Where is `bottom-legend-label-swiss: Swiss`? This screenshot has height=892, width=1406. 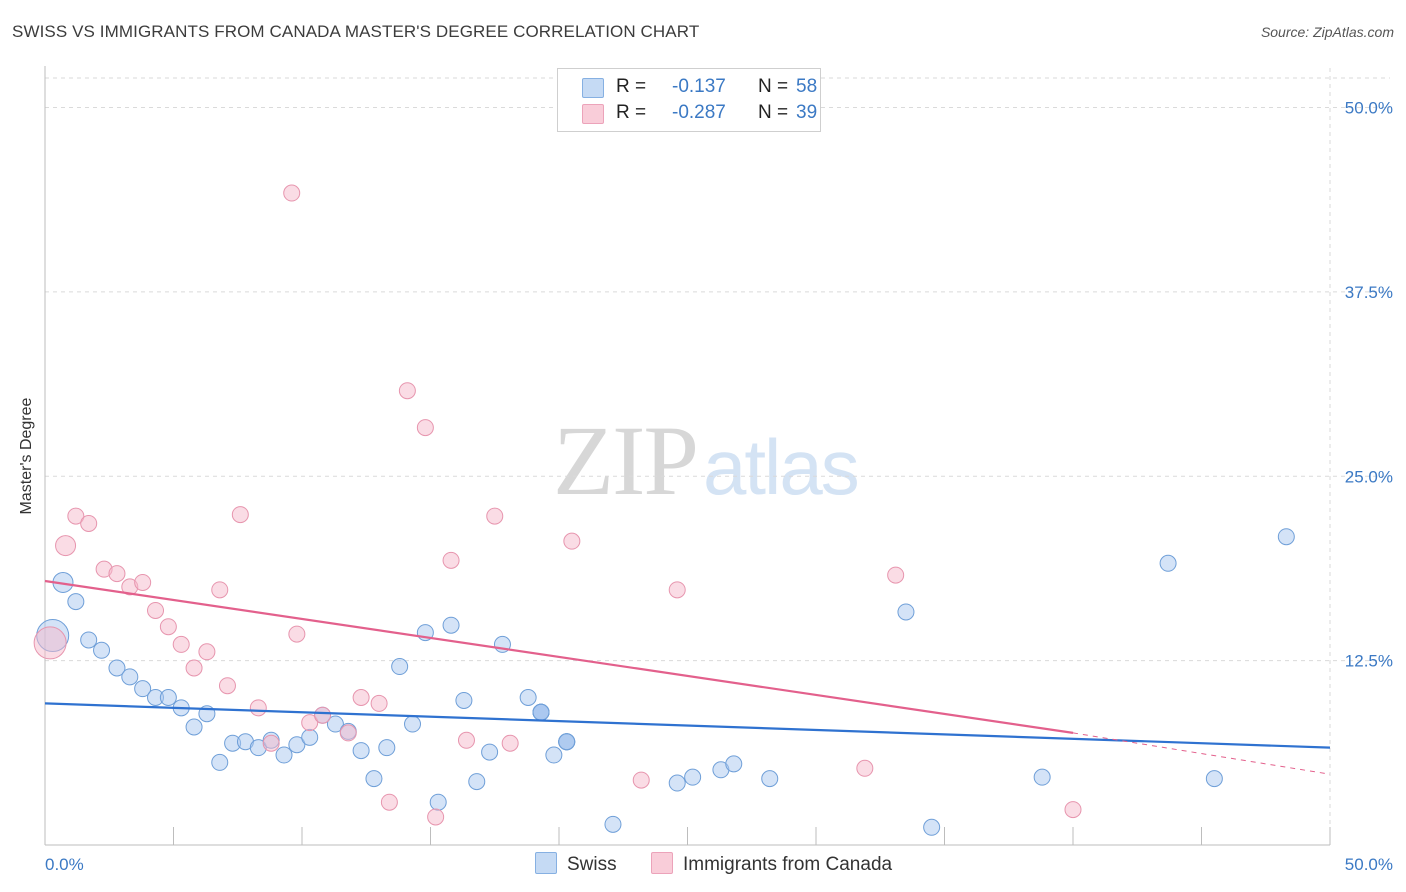 bottom-legend-label-swiss: Swiss is located at coordinates (592, 864).